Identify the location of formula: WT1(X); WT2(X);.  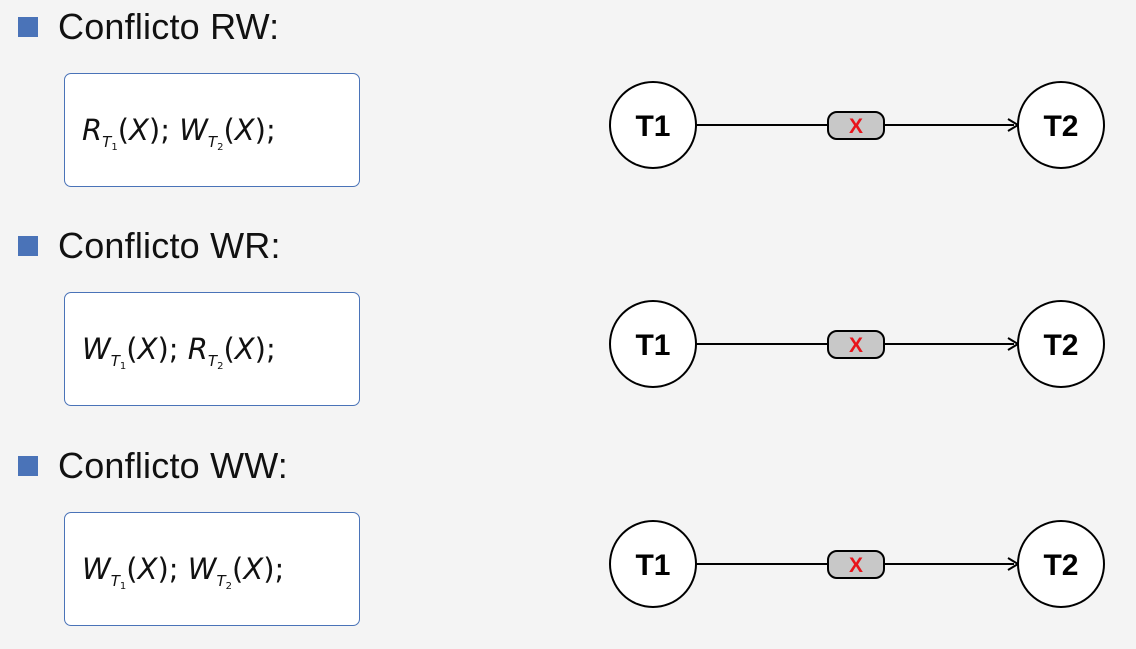
(183, 571).